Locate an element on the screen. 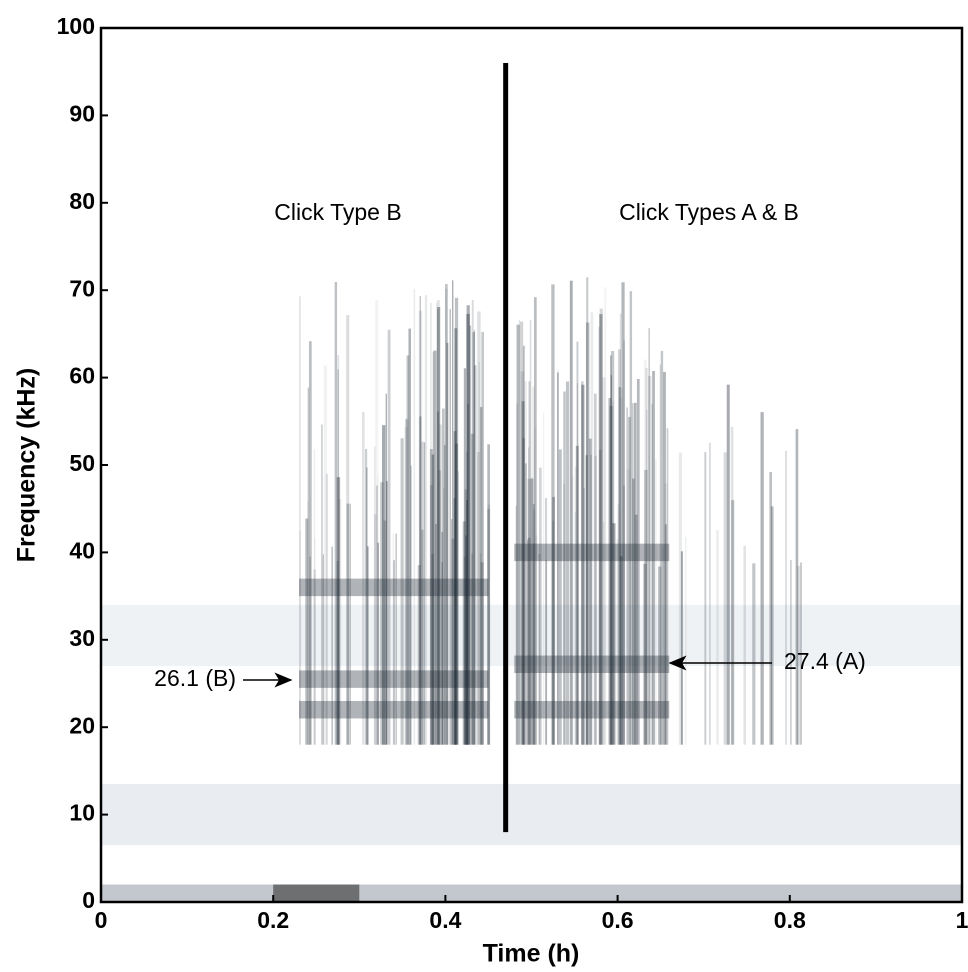 The width and height of the screenshot is (968, 972). y-tick-label: 90 is located at coordinates (82, 113).